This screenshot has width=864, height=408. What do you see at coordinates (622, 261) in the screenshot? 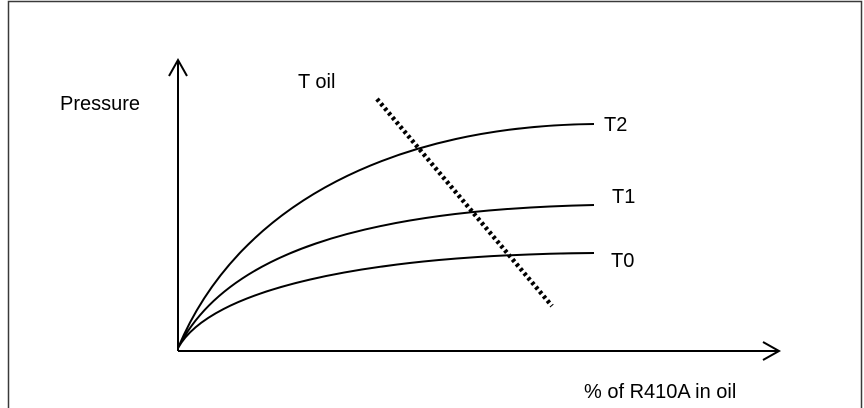
I see `curve-label-t0: T0` at bounding box center [622, 261].